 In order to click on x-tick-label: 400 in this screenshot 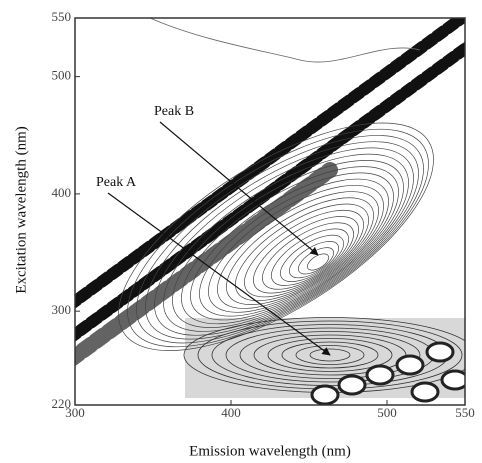, I will do `click(231, 412)`.